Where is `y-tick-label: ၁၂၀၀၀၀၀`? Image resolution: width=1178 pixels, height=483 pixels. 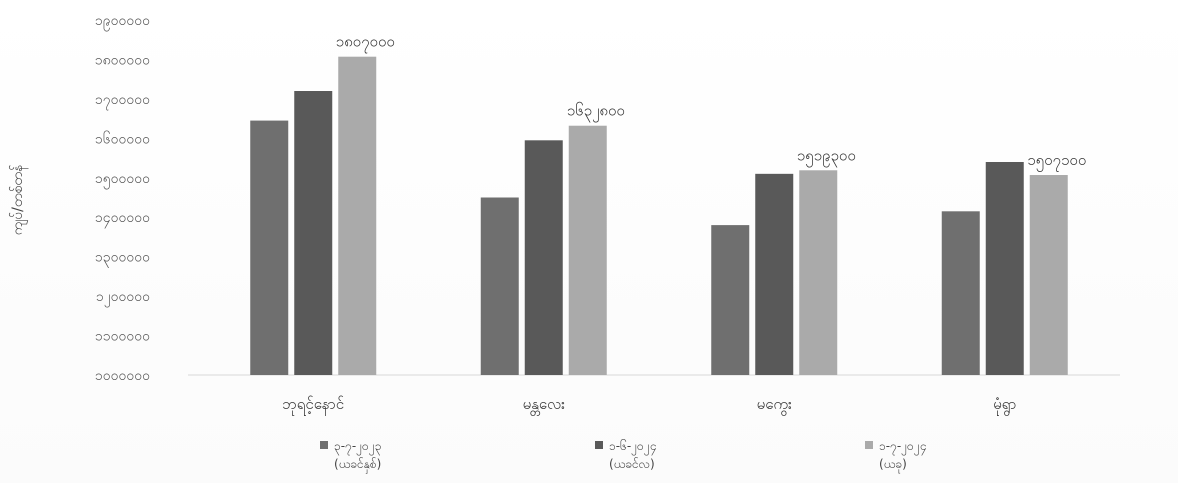
y-tick-label: ၁၂၀၀၀၀၀ is located at coordinates (123, 298).